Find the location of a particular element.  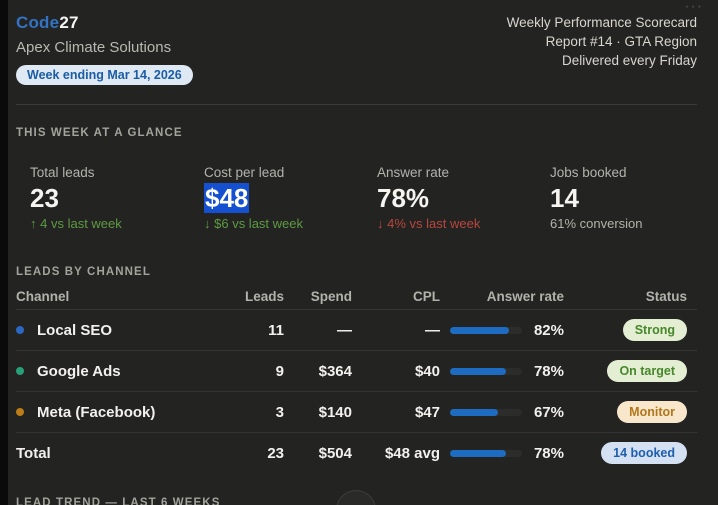

cpl-cell: $48 avg is located at coordinates (412, 453).